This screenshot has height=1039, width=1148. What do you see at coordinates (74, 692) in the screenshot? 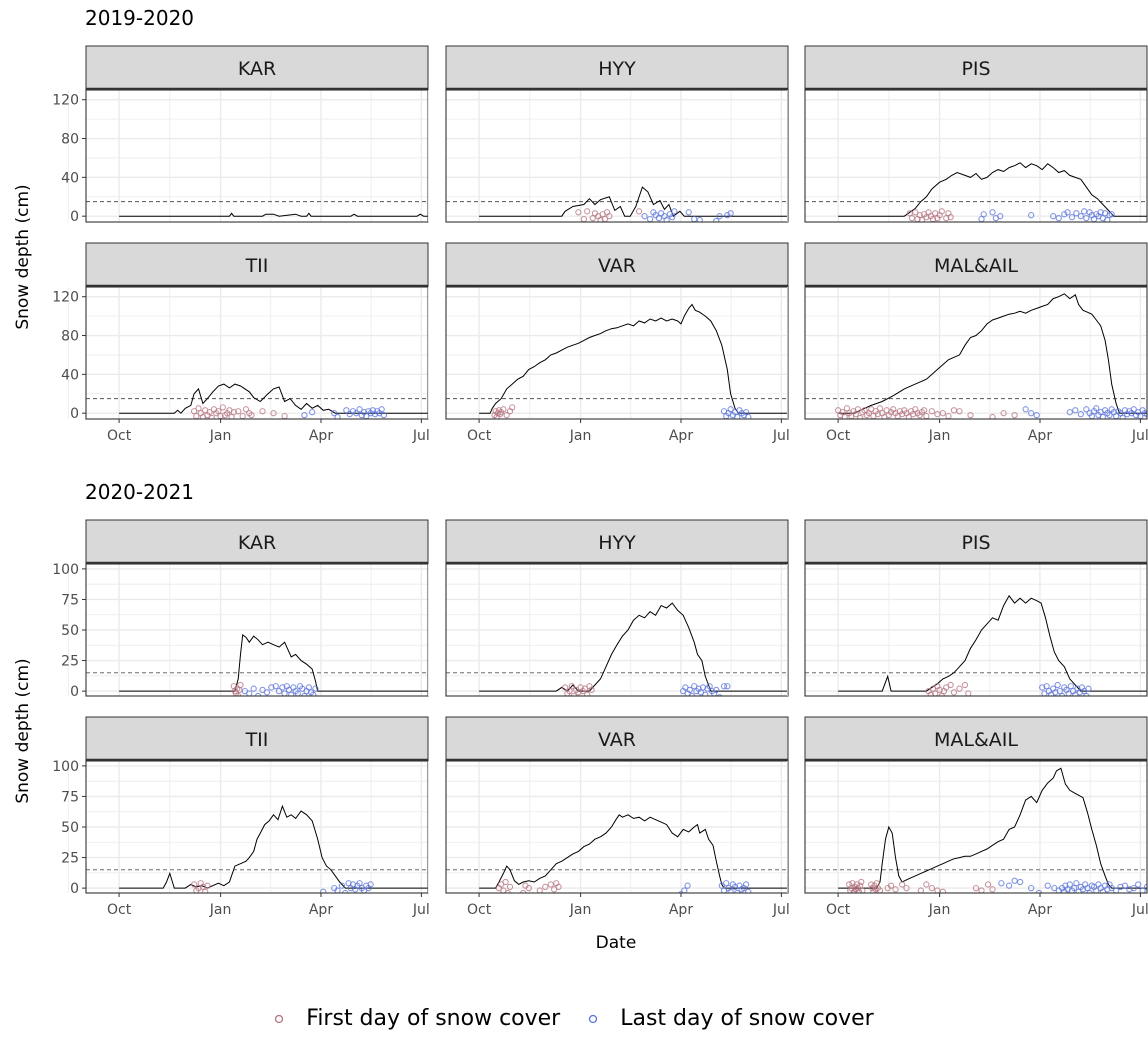
I see `y-tick-label: 0` at bounding box center [74, 692].